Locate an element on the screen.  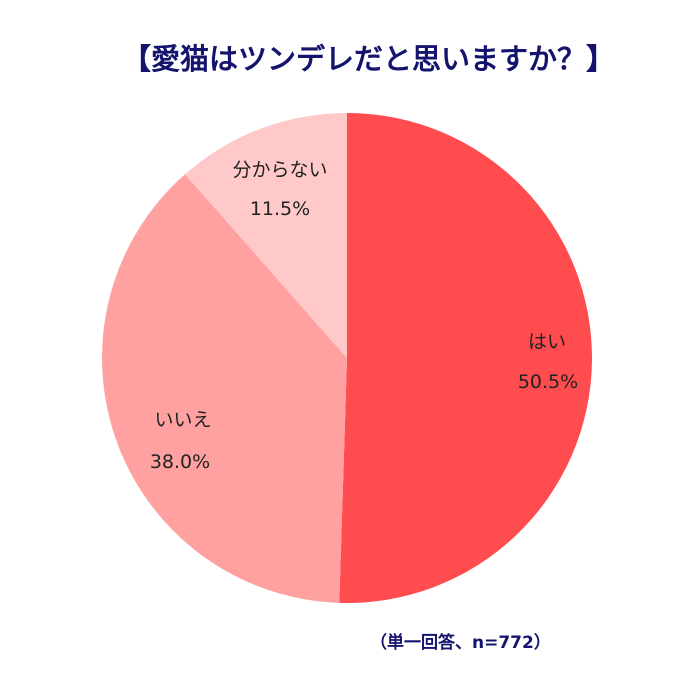
slice-value-dont-know: 11.5% is located at coordinates (280, 209).